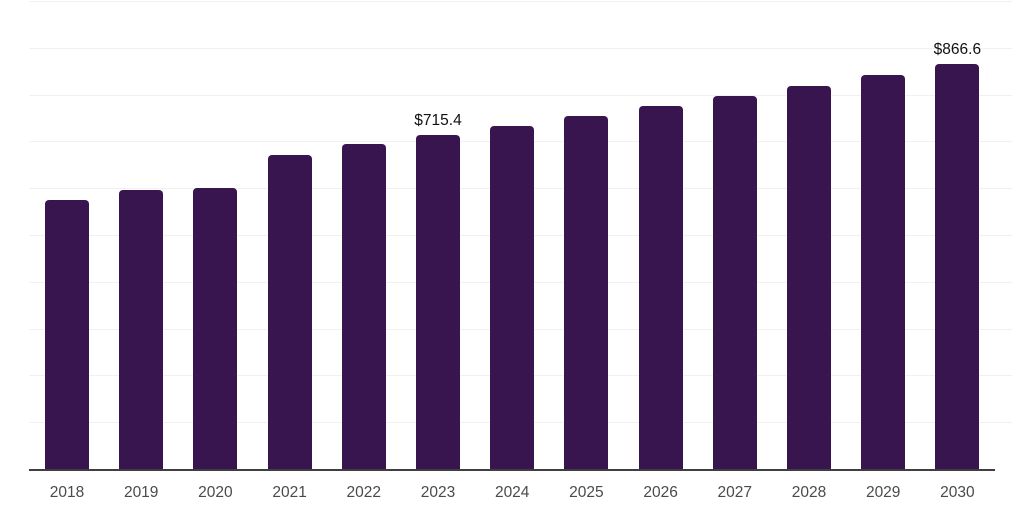 The image size is (1024, 512). What do you see at coordinates (957, 492) in the screenshot?
I see `x-tick-2030: 2030` at bounding box center [957, 492].